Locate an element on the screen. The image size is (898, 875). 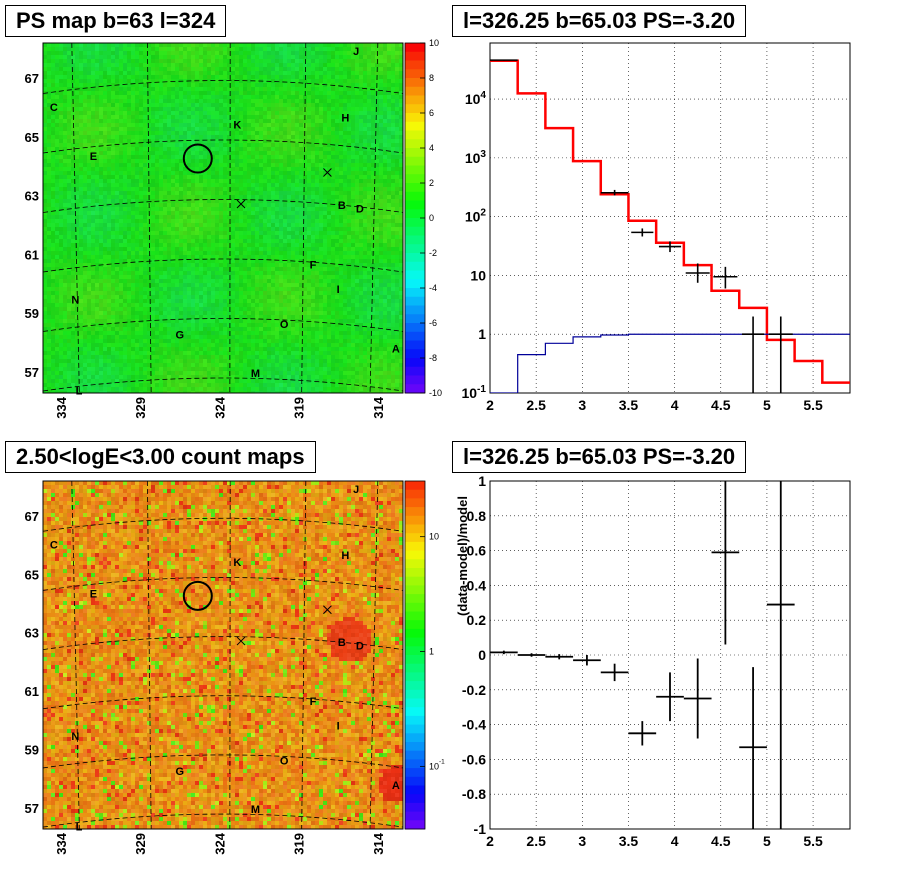
y-tick-label: 0.8 is located at coordinates (477, 516).